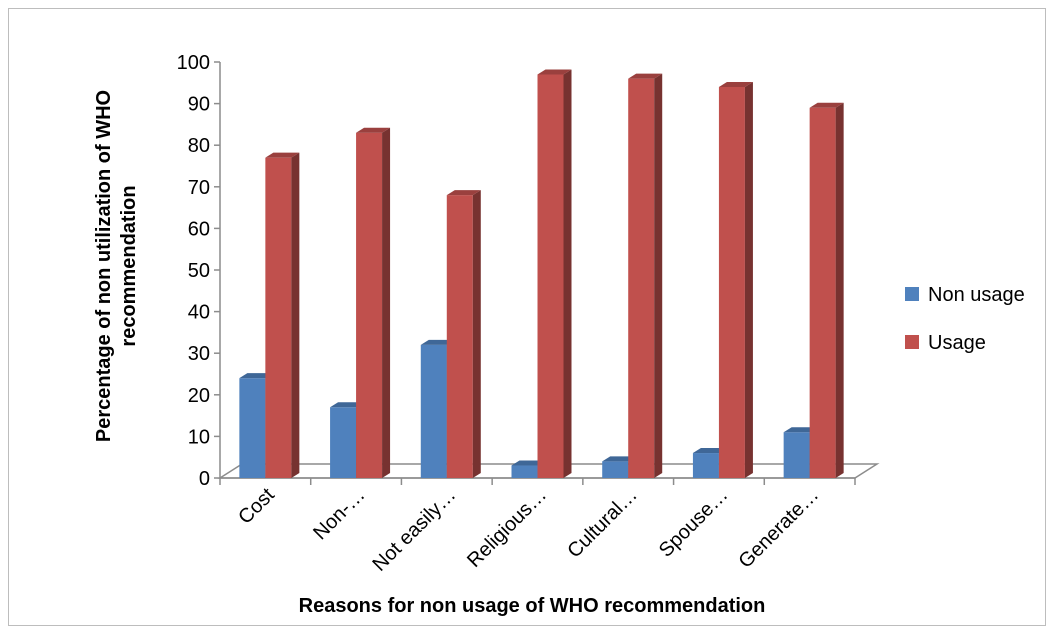 This screenshot has height=627, width=1056. Describe the element at coordinates (199, 437) in the screenshot. I see `y-tick-label: 10` at that location.